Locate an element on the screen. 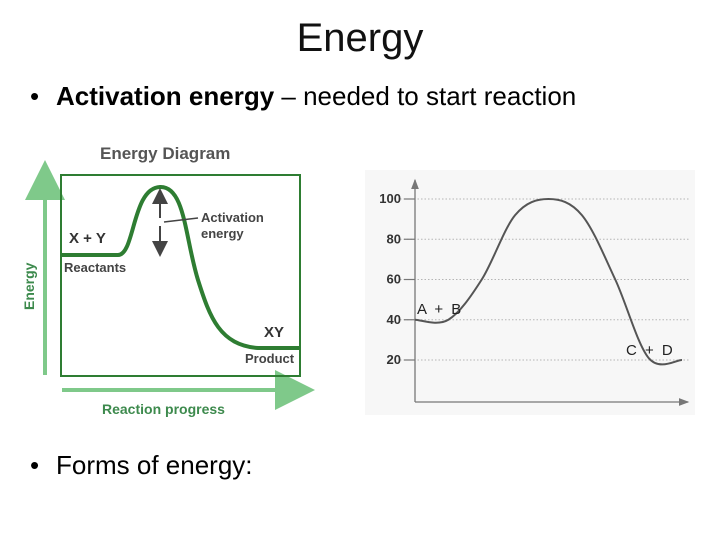  tick-label-20: 20 is located at coordinates (394, 359).